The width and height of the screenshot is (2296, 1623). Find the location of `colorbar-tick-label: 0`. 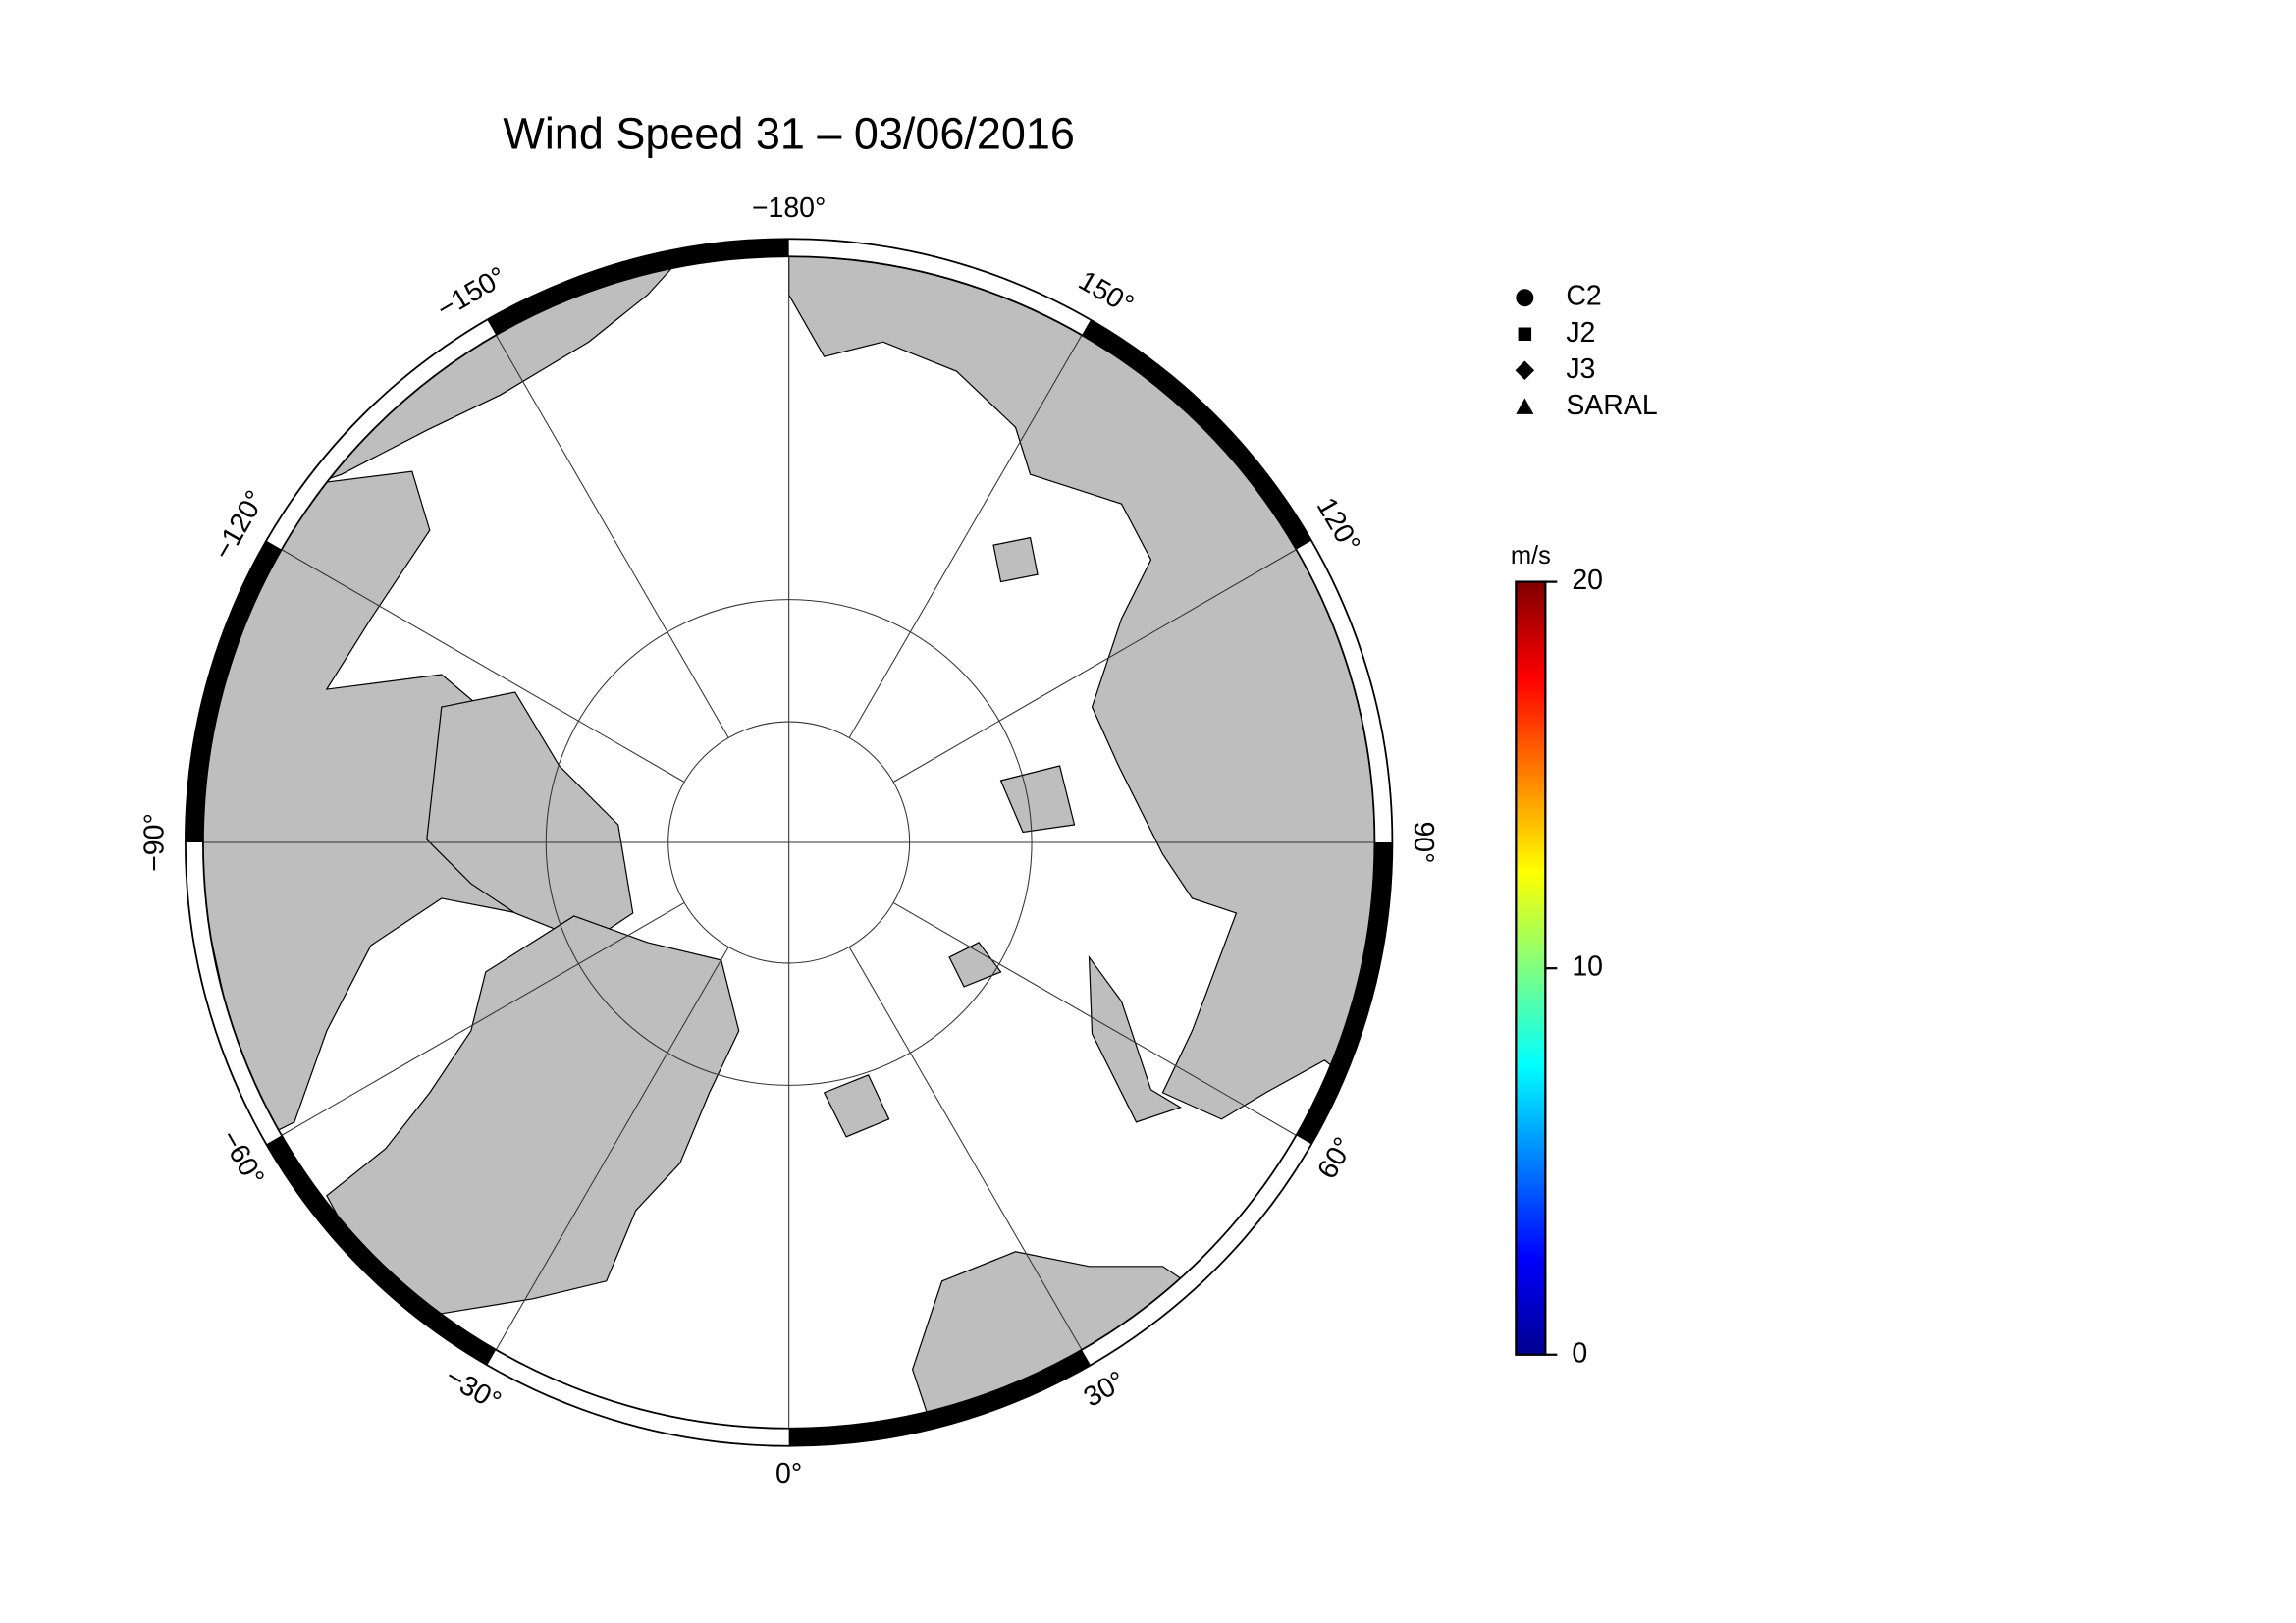

colorbar-tick-label: 0 is located at coordinates (1580, 1353).